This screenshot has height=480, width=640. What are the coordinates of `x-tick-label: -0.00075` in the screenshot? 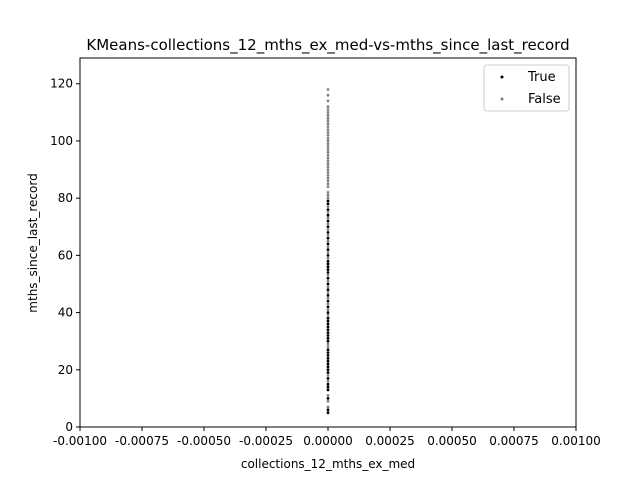 It's located at (142, 441).